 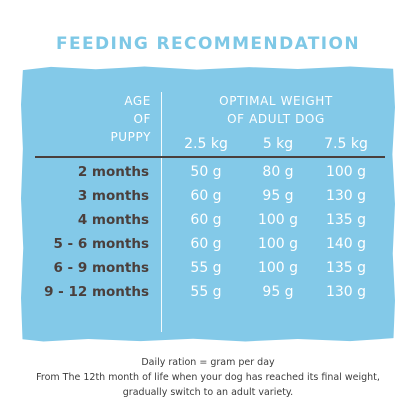 I want to click on row-6-col-2: 95 g, so click(x=278, y=292).